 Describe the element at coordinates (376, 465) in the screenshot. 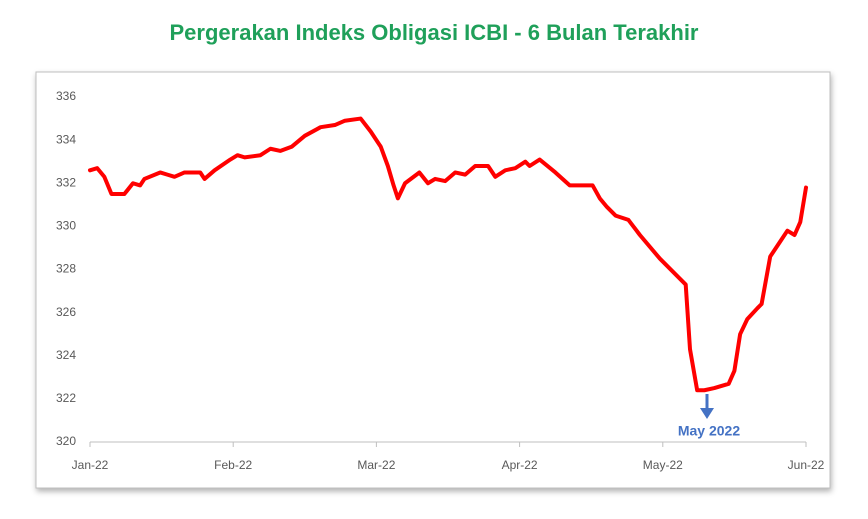

I see `x-tick-label: Mar-22` at that location.